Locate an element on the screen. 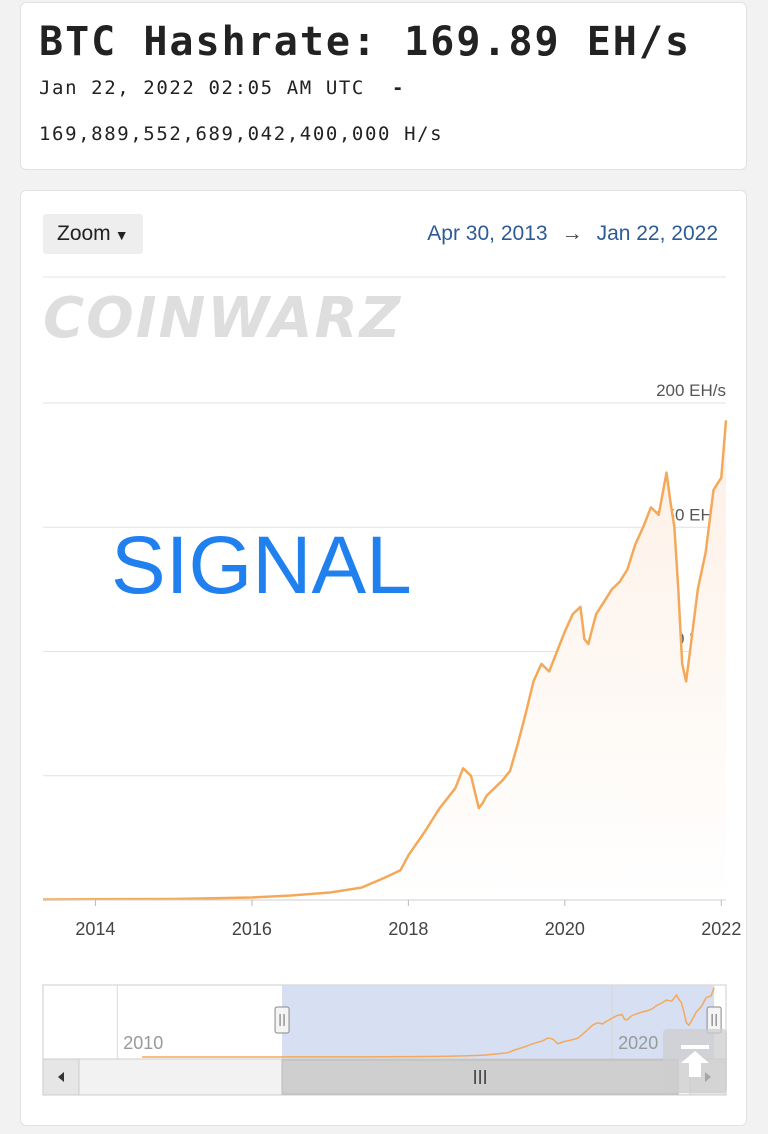 The image size is (768, 1134). navigator-series-line is located at coordinates (428, 1022).